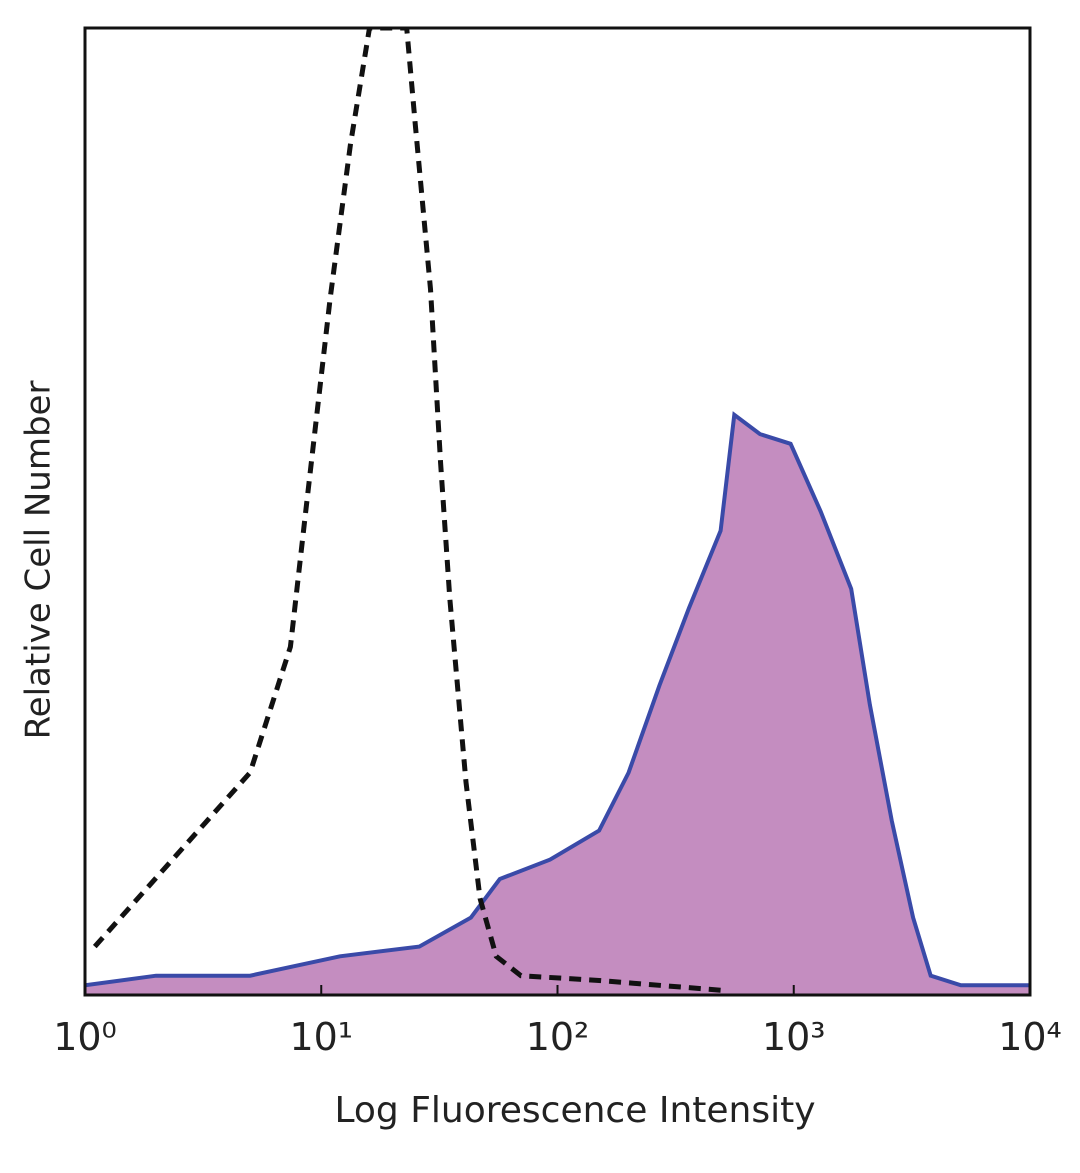 This screenshot has height=1173, width=1080. What do you see at coordinates (321, 1037) in the screenshot?
I see `x-tick-label: 10¹` at bounding box center [321, 1037].